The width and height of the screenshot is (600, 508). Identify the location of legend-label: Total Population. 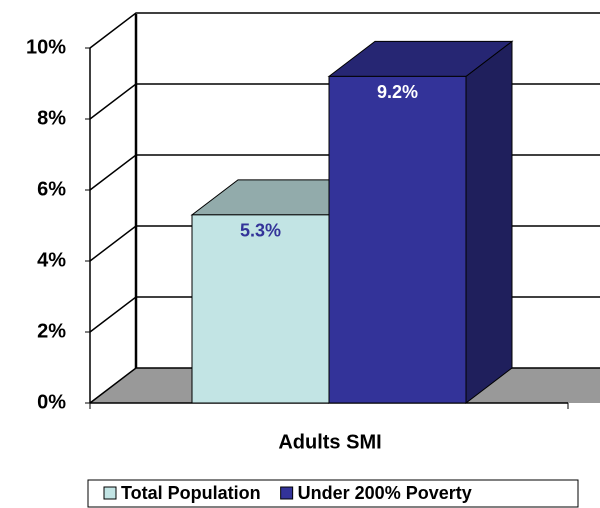
(191, 493).